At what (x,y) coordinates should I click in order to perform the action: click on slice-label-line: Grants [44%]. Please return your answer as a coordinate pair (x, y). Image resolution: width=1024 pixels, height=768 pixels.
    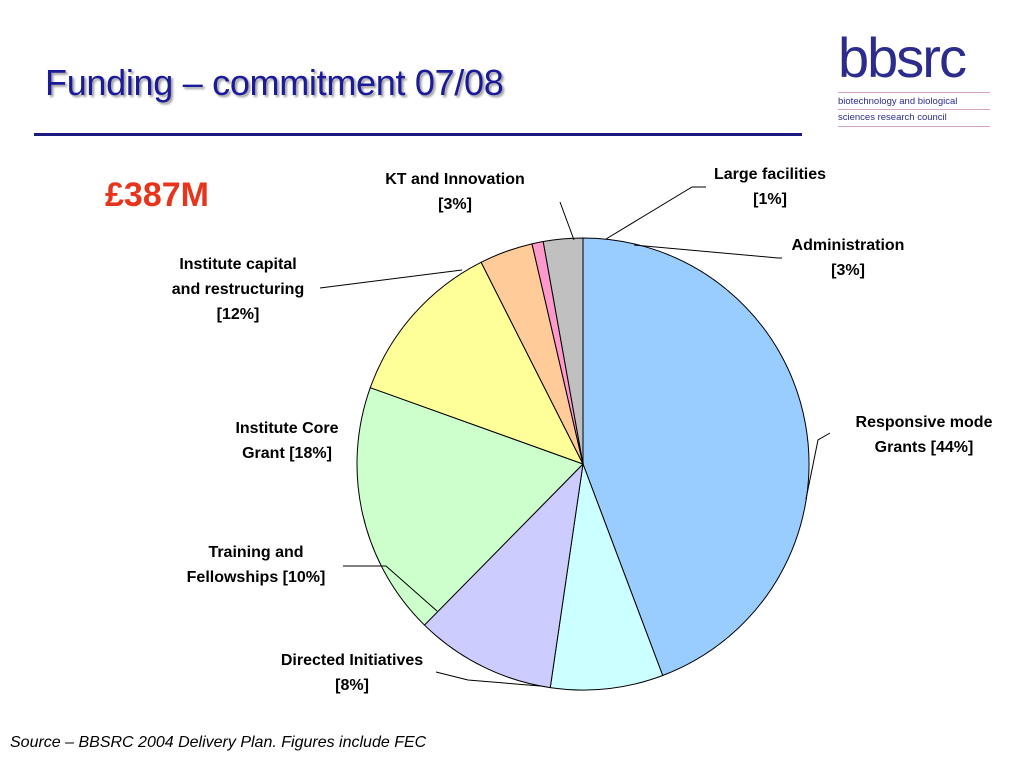
    Looking at the image, I should click on (924, 447).